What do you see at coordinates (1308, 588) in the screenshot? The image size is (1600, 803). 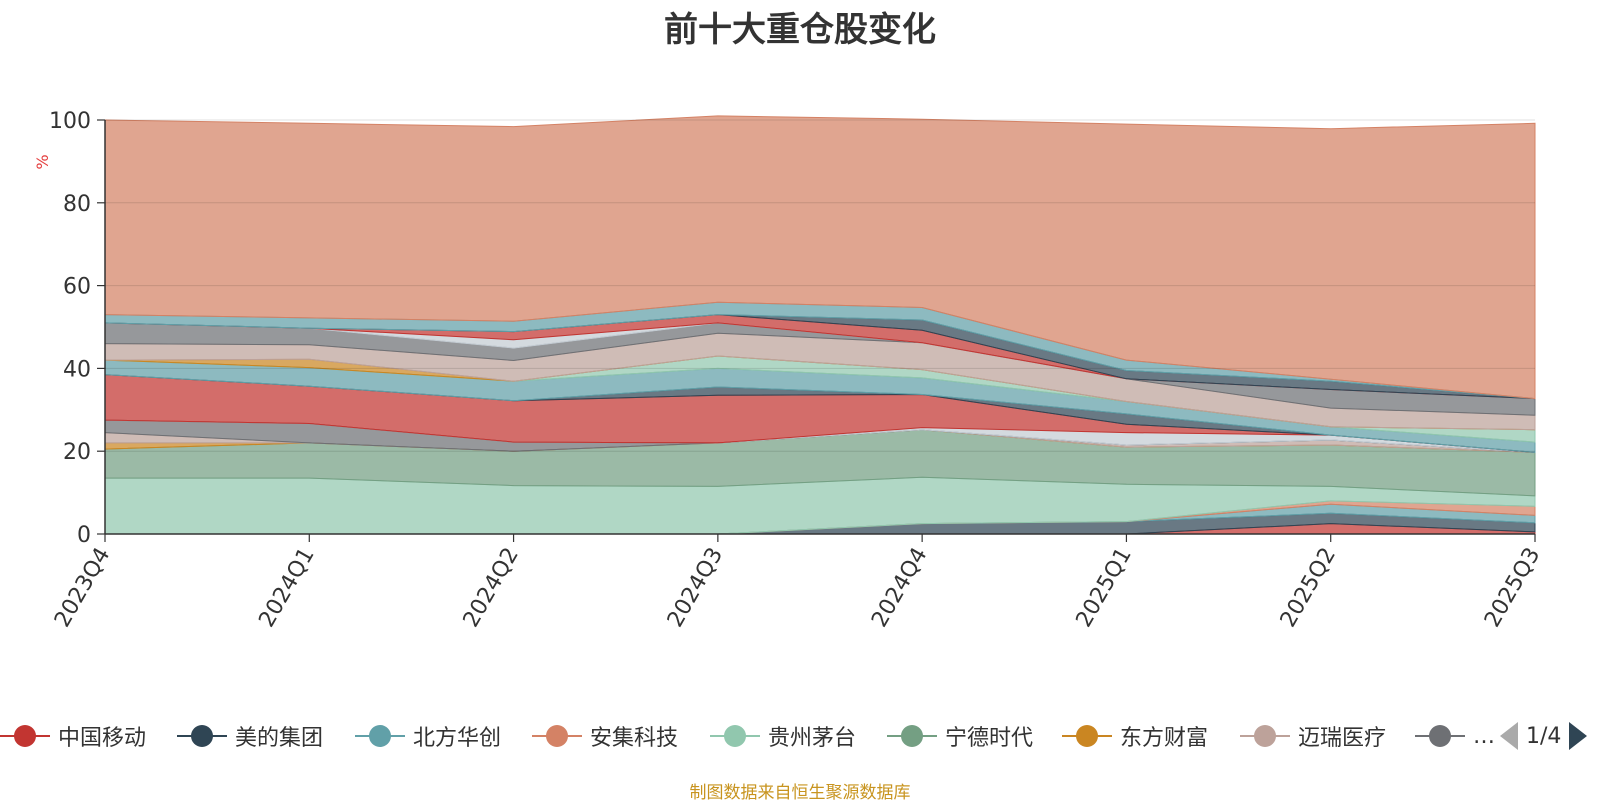 I see `x-tick-label: 2025Q2` at bounding box center [1308, 588].